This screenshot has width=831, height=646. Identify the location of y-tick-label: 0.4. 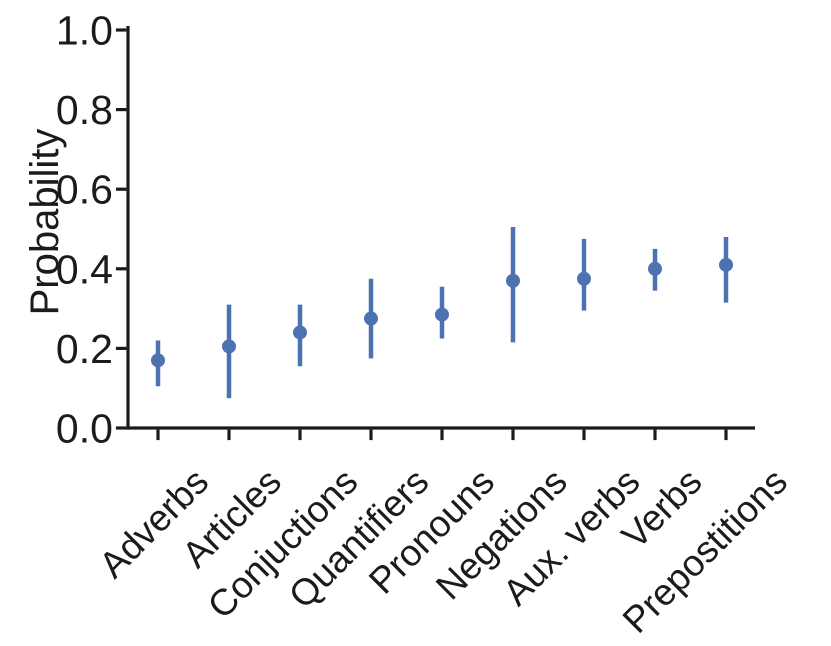
(84, 269).